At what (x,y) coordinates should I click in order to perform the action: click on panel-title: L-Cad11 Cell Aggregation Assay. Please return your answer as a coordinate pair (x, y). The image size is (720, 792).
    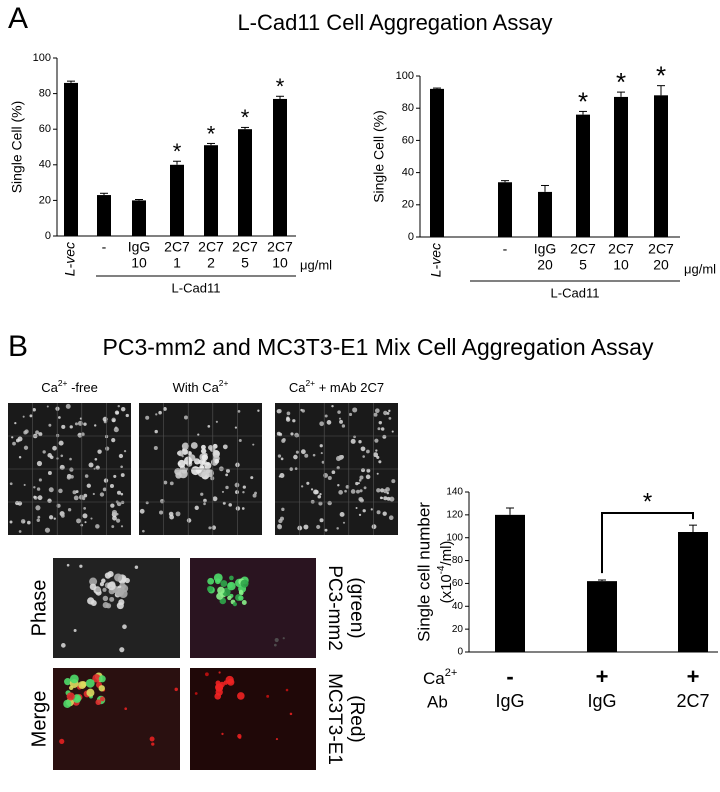
    Looking at the image, I should click on (394, 22).